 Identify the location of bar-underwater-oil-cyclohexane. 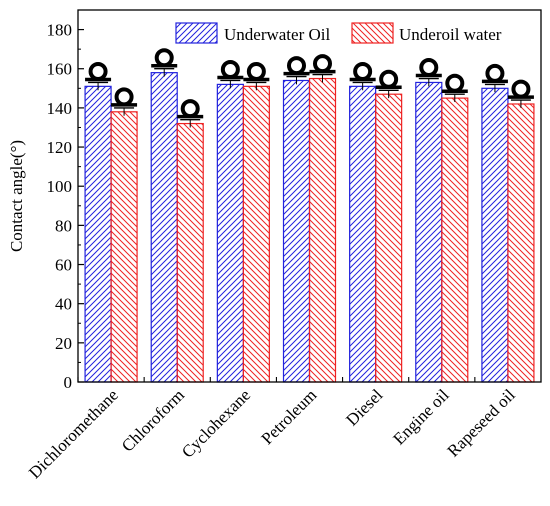
(230, 233).